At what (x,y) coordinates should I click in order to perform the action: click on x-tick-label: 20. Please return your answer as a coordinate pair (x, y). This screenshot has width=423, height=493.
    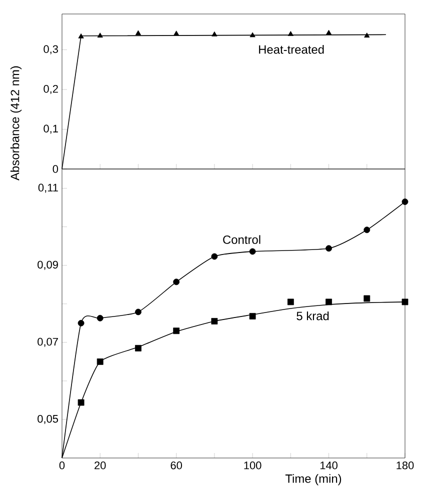
    Looking at the image, I should click on (100, 466).